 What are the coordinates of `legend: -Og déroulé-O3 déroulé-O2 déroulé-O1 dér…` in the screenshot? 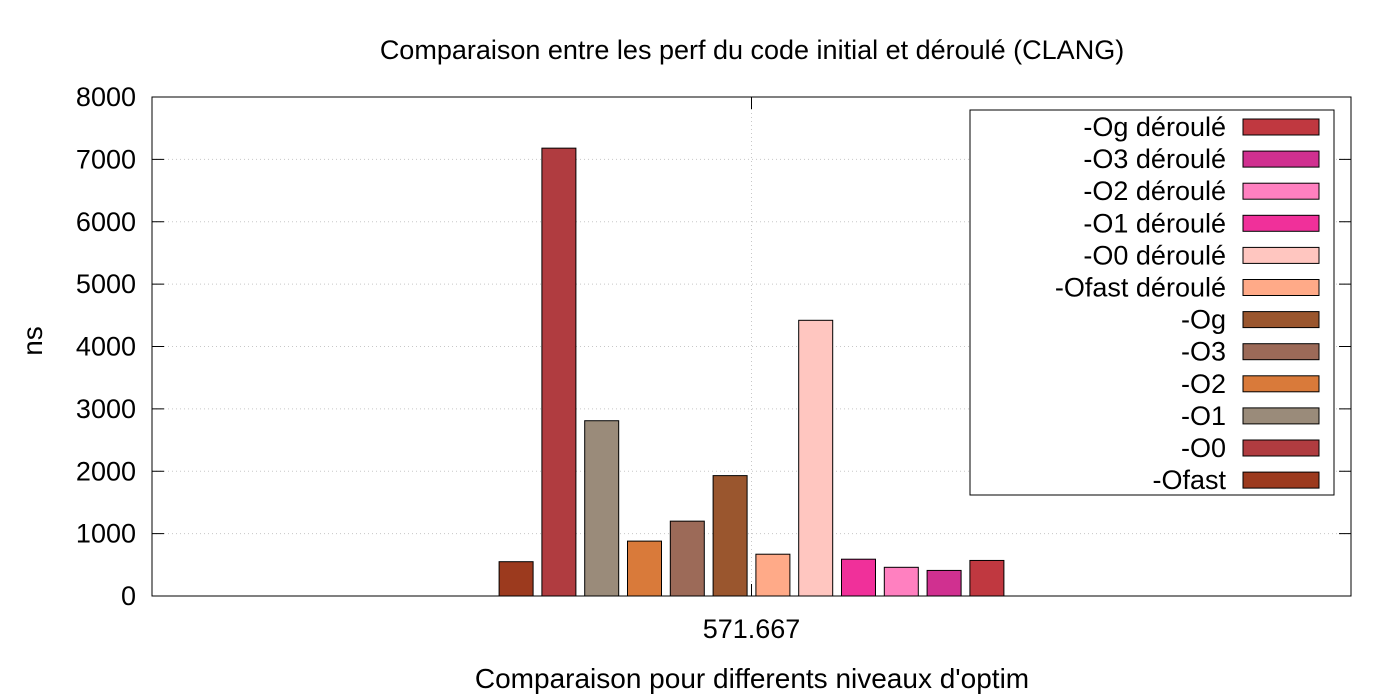 It's located at (1152, 302).